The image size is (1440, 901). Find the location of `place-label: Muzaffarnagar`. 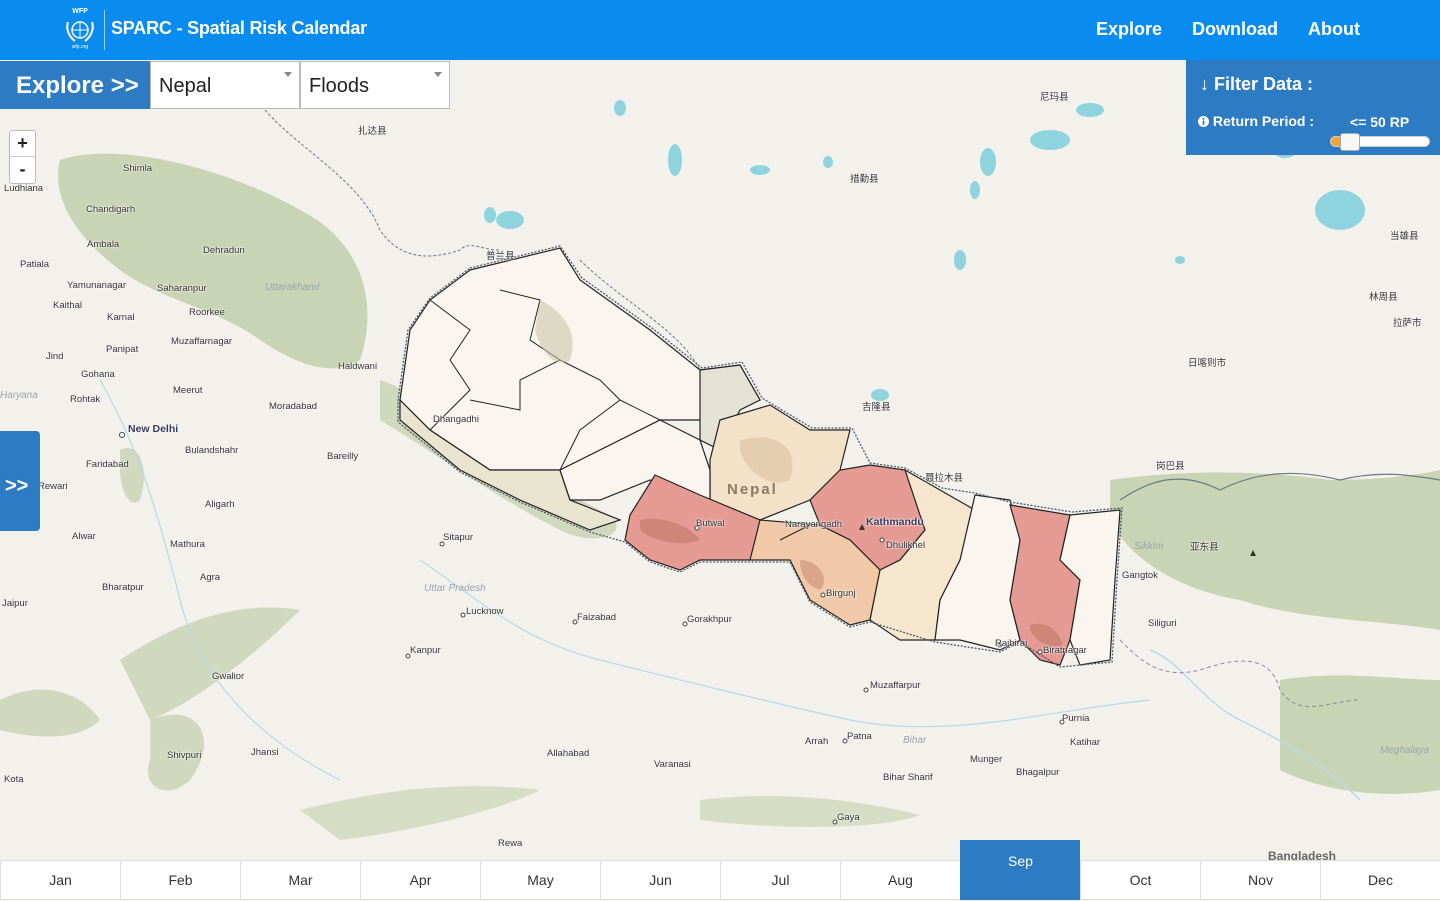

place-label: Muzaffarnagar is located at coordinates (202, 341).